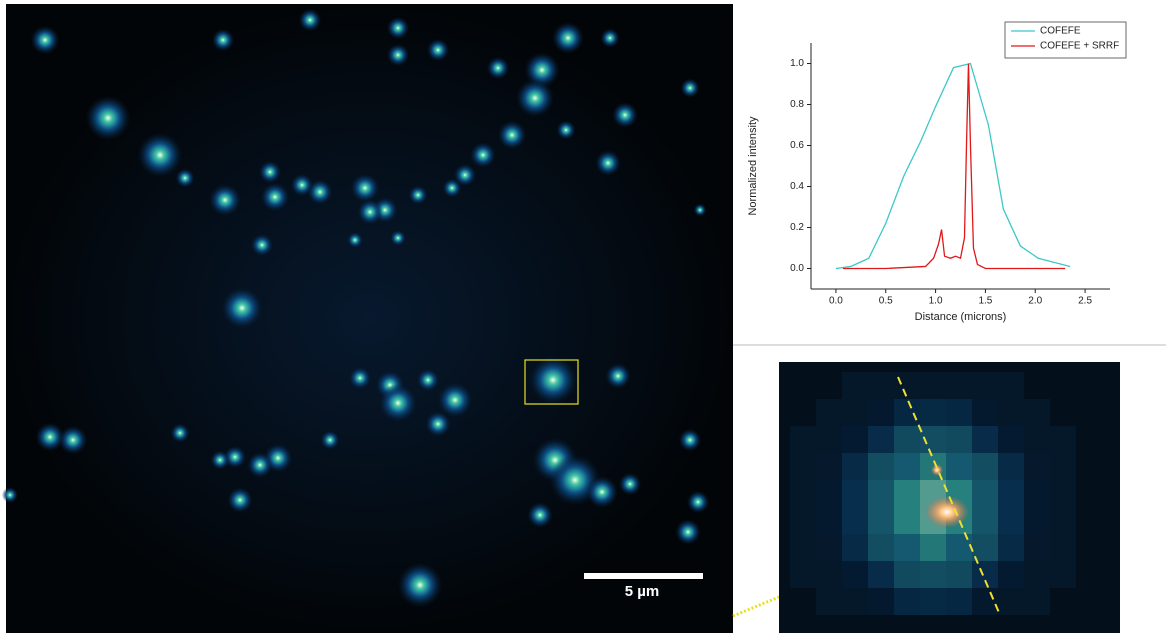 This screenshot has width=1166, height=638. Describe the element at coordinates (643, 576) in the screenshot. I see `scale-bar` at that location.